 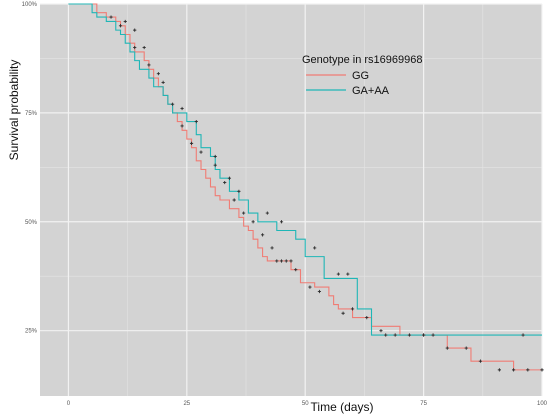 What do you see at coordinates (342, 407) in the screenshot?
I see `x-axis-title: Time (days)` at bounding box center [342, 407].